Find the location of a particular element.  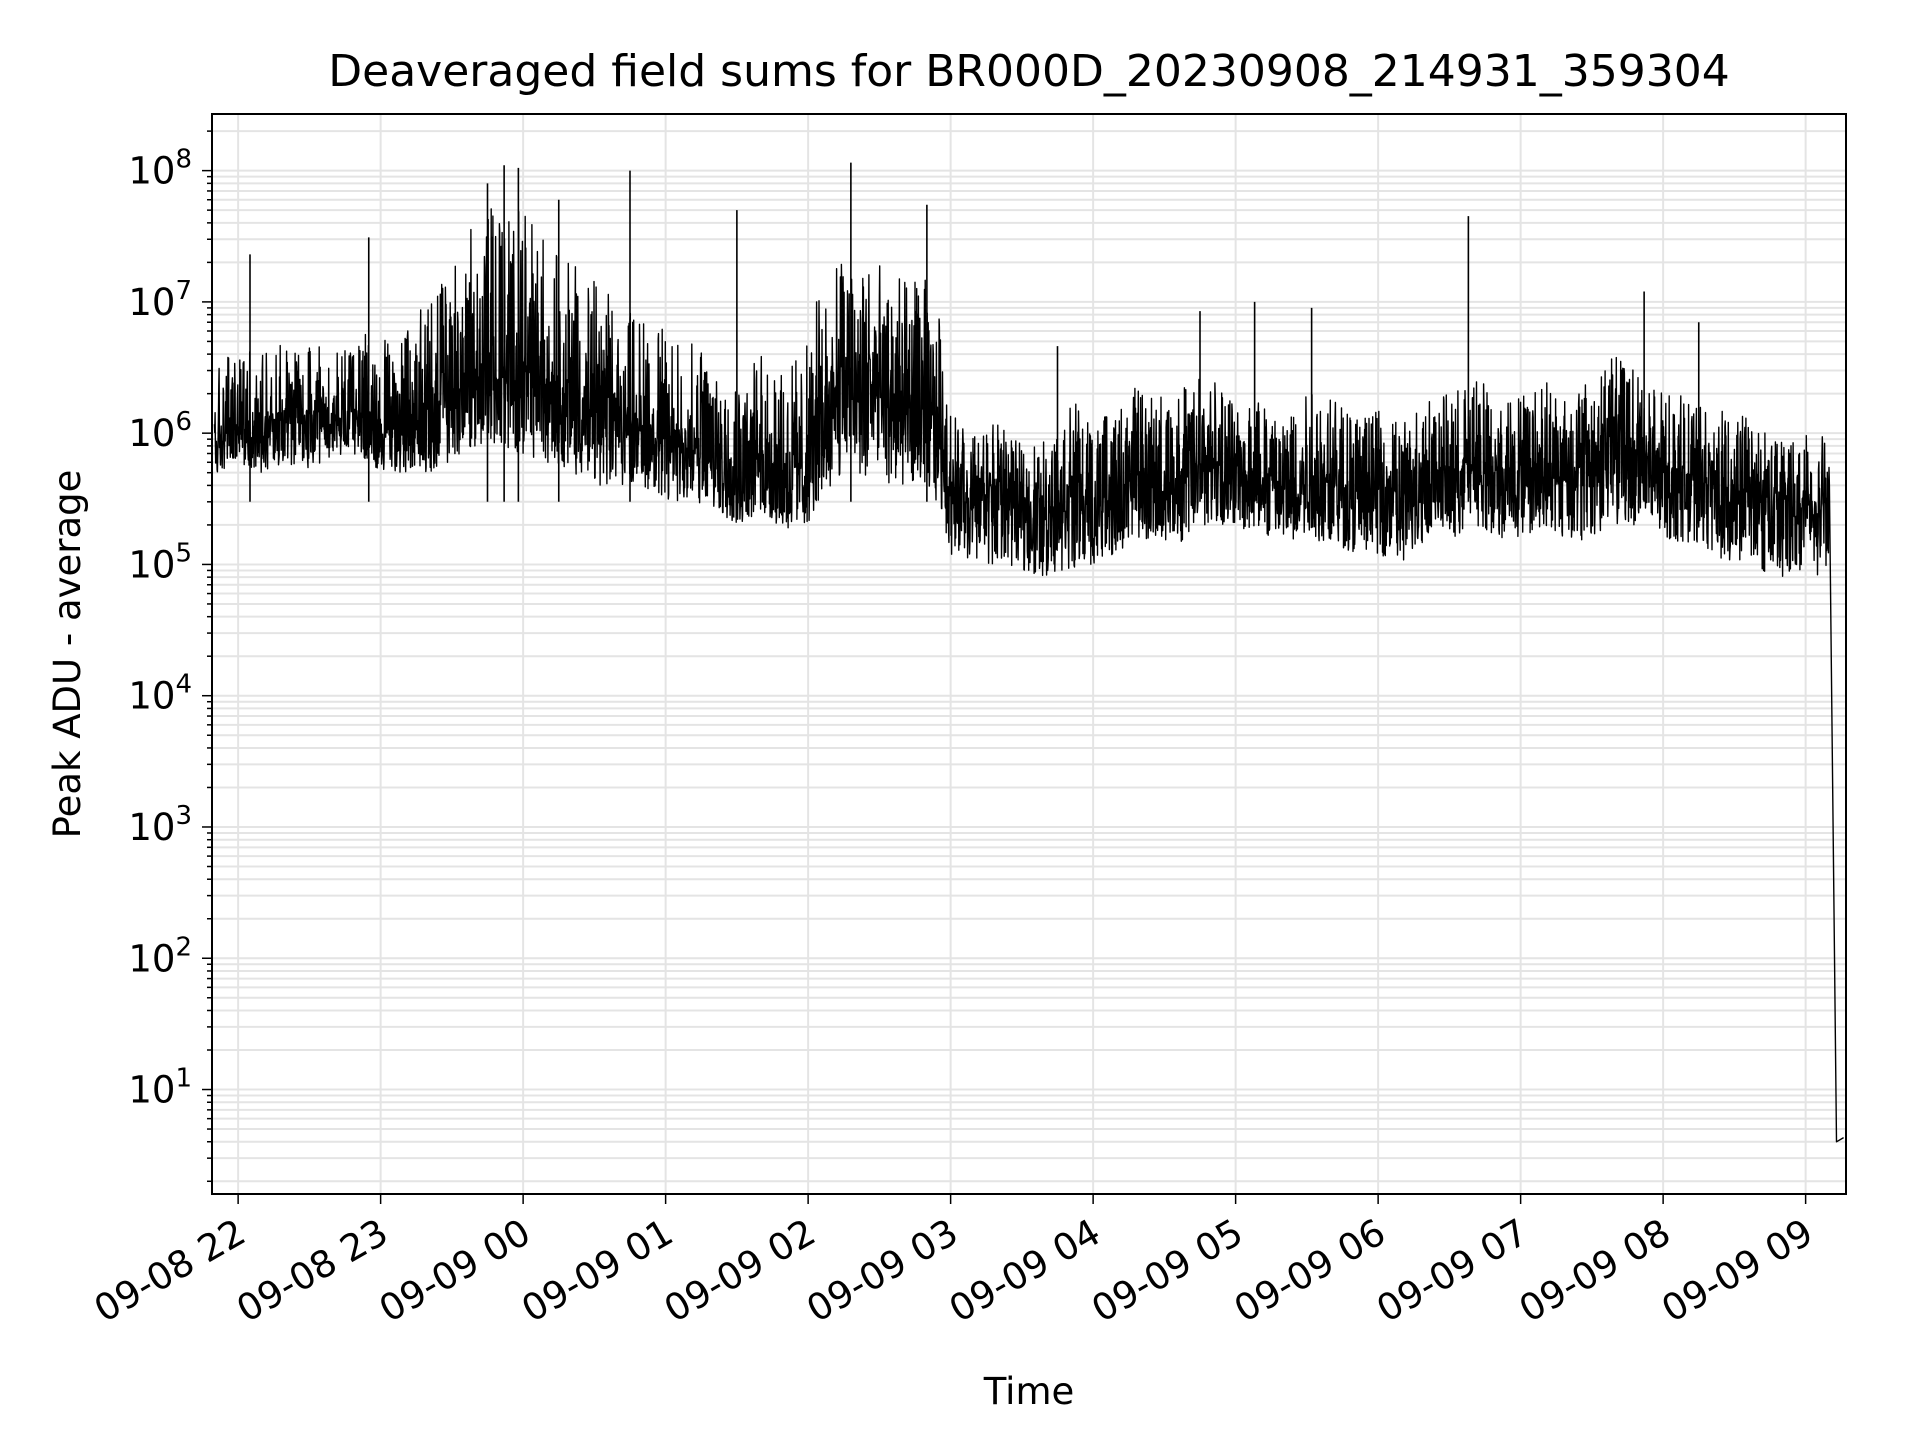

y-tick-label: 102 is located at coordinates (160, 956).